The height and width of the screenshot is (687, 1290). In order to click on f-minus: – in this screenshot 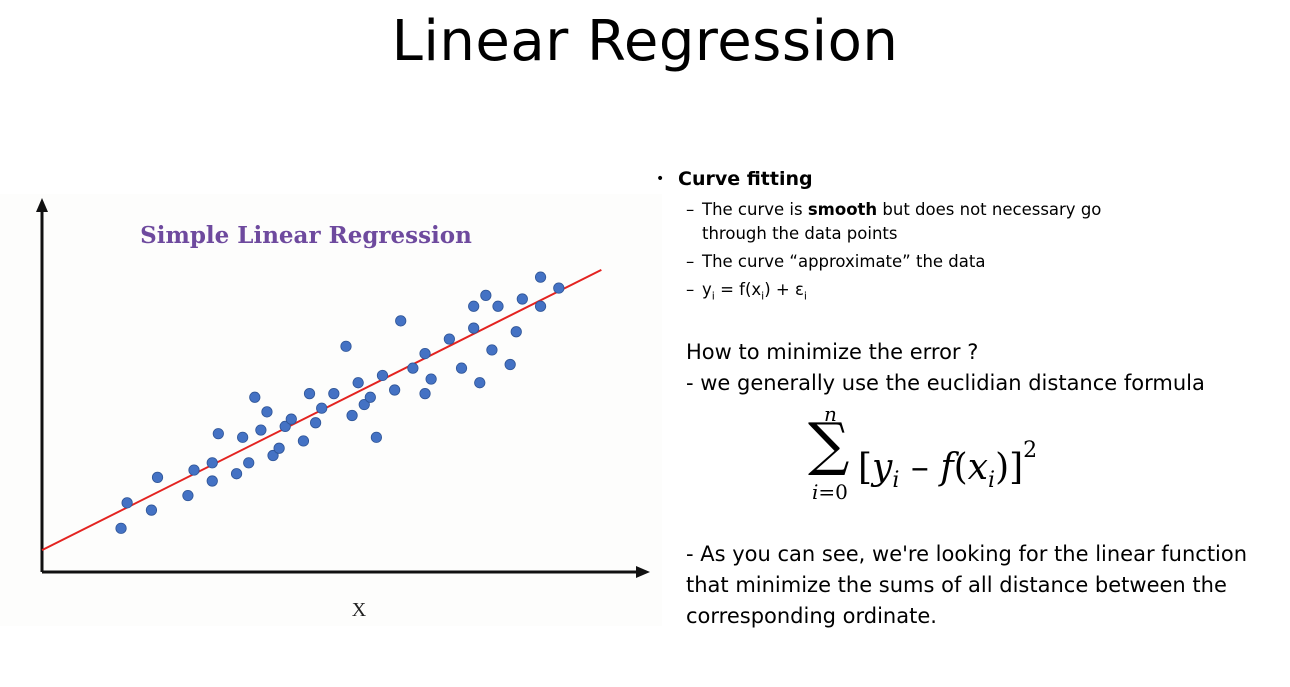, I will do `click(920, 467)`.